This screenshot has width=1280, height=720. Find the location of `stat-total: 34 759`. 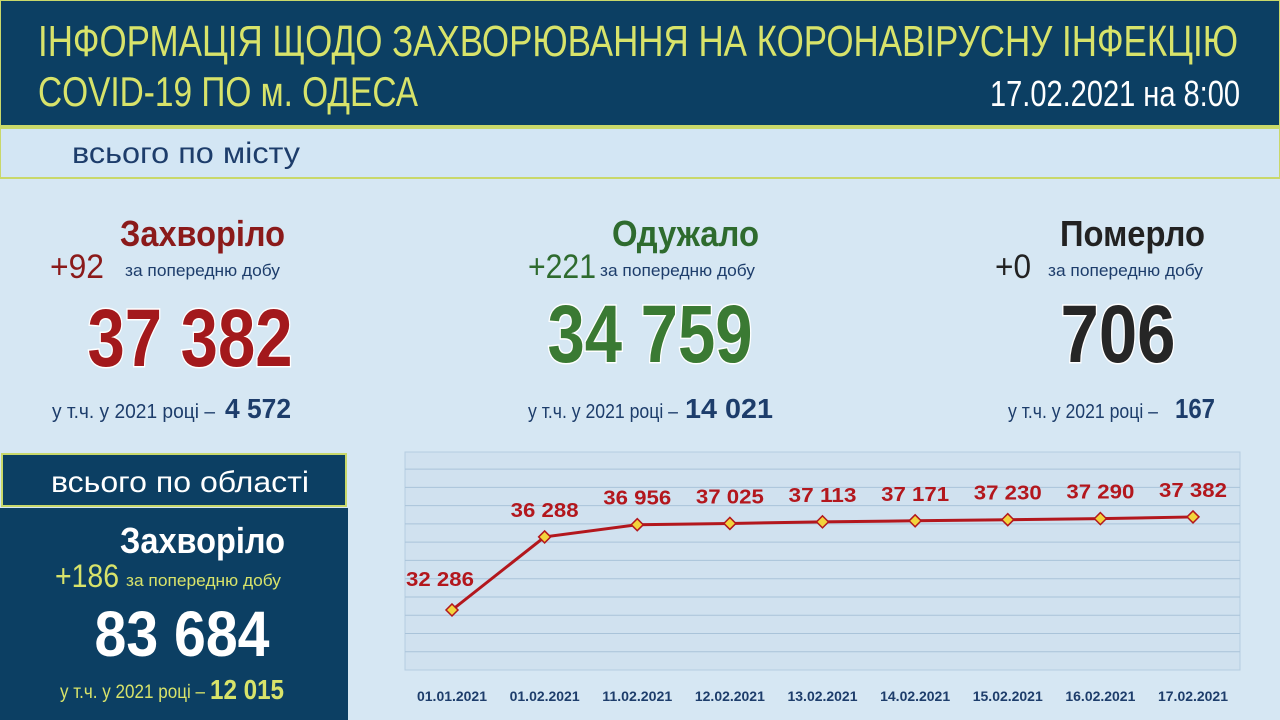

stat-total: 34 759 is located at coordinates (650, 334).